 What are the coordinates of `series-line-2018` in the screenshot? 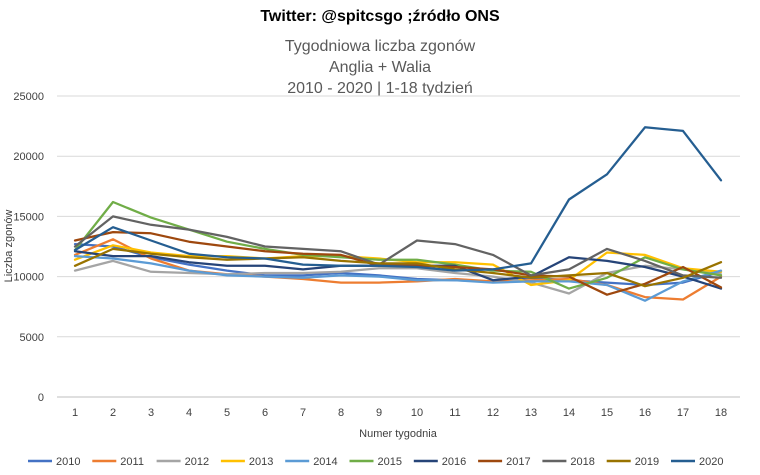 It's located at (398, 247).